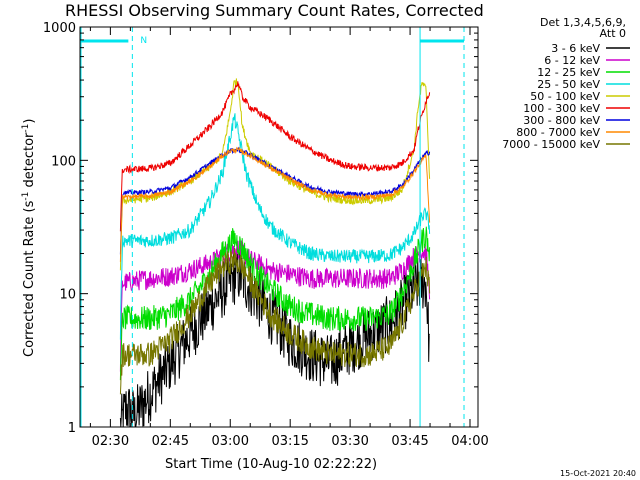 The height and width of the screenshot is (480, 640). I want to click on x-tick-label: 04:00, so click(469, 441).